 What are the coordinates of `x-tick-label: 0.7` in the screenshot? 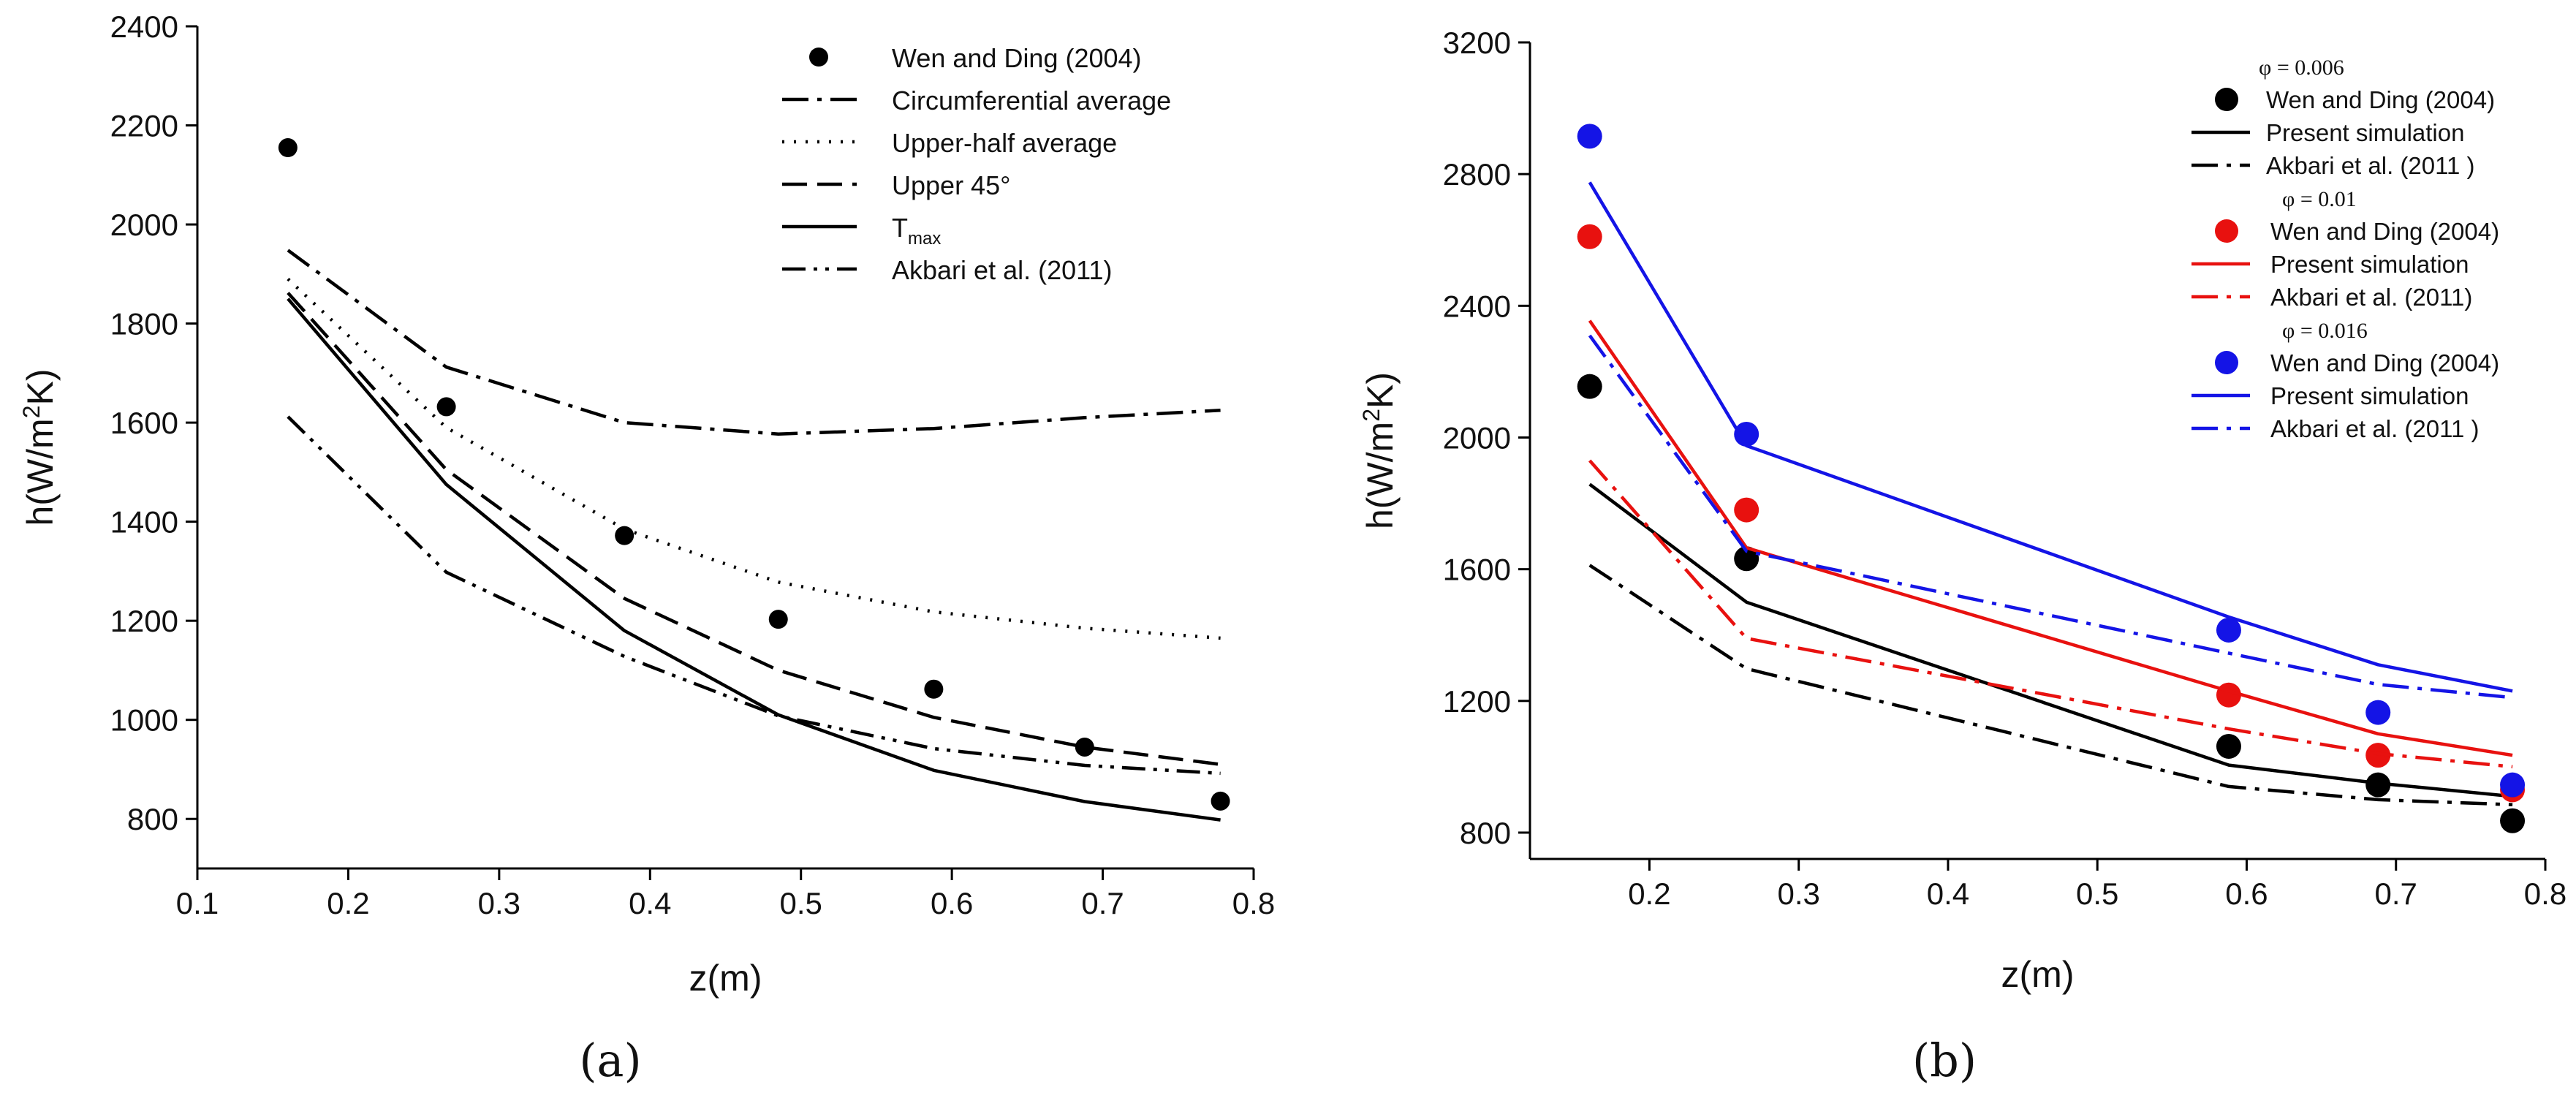 It's located at (2396, 893).